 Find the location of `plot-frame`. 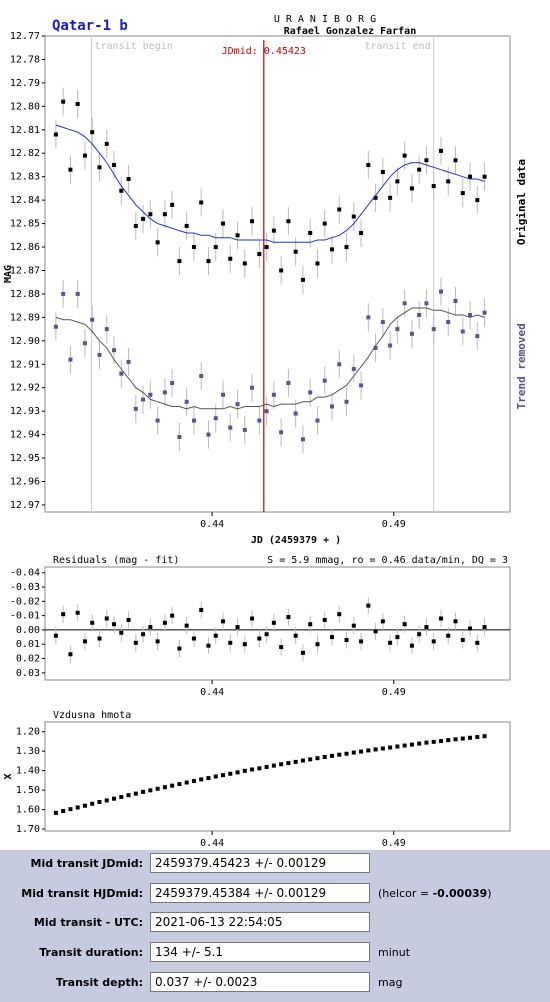

plot-frame is located at coordinates (277, 776).